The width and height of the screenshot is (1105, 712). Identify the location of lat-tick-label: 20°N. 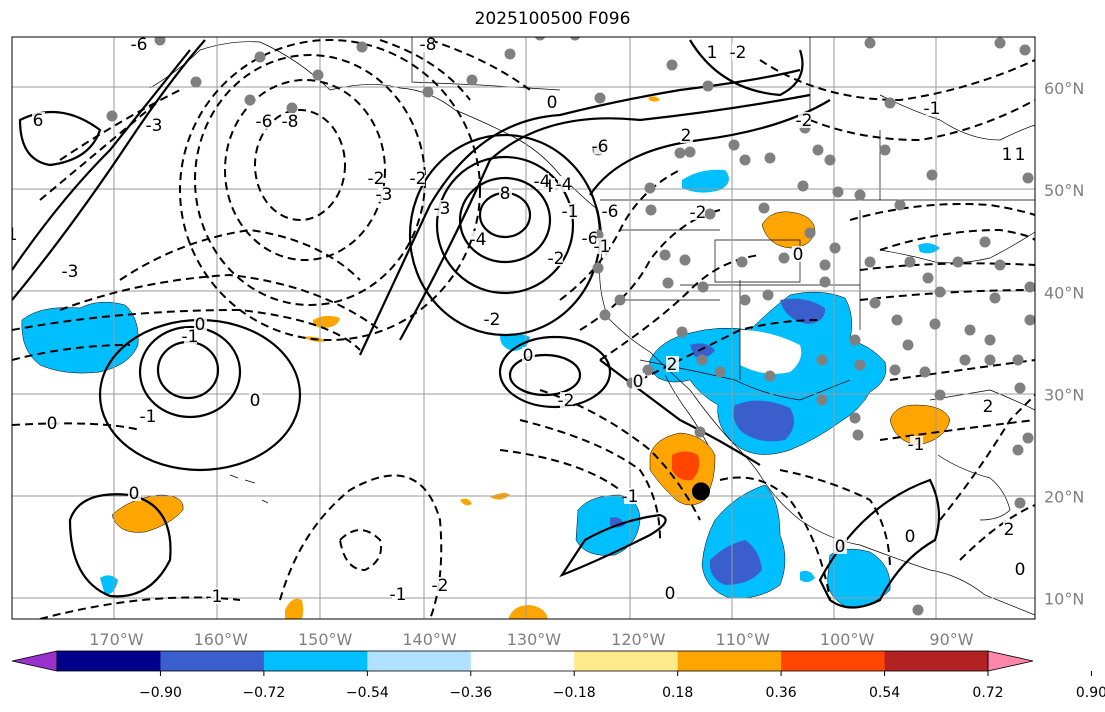
(1064, 496).